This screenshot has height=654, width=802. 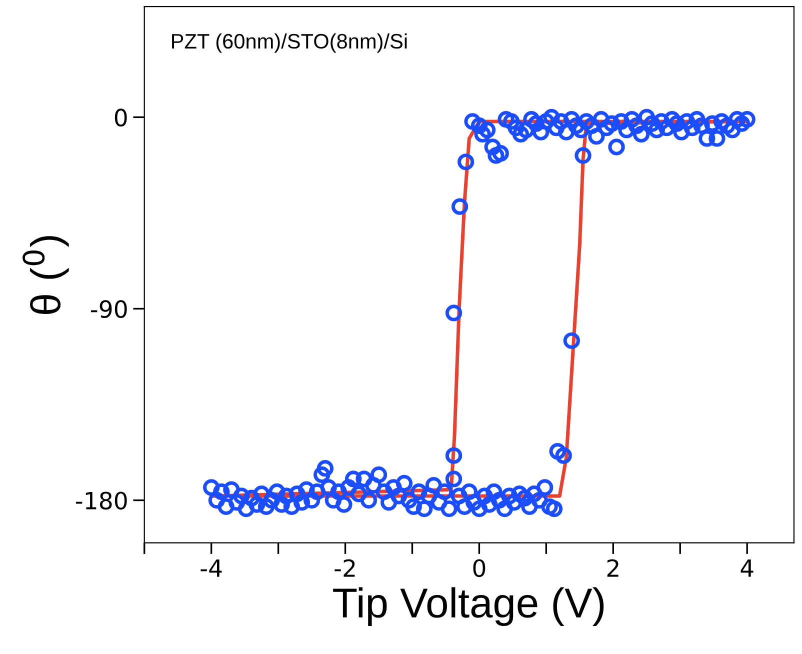 What do you see at coordinates (747, 568) in the screenshot?
I see `x-tick-label: 4` at bounding box center [747, 568].